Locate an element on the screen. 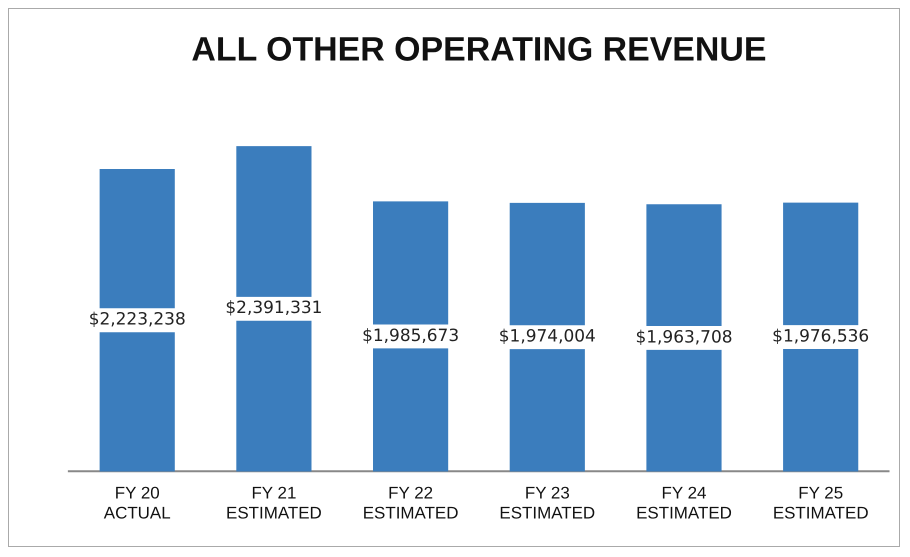  x-tick-label: FY 22 ESTIMATED is located at coordinates (410, 503).